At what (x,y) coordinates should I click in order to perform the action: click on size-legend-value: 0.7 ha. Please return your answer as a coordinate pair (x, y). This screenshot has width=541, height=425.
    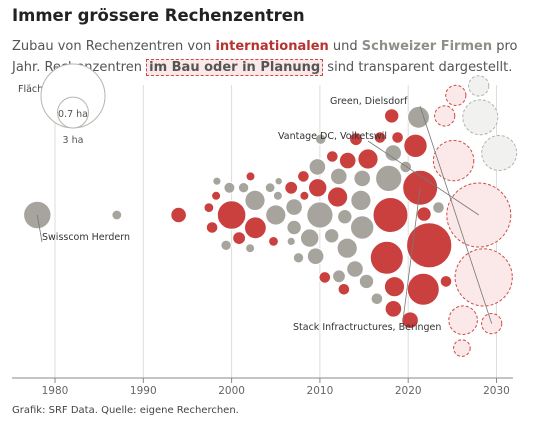
    Looking at the image, I should click on (73, 114).